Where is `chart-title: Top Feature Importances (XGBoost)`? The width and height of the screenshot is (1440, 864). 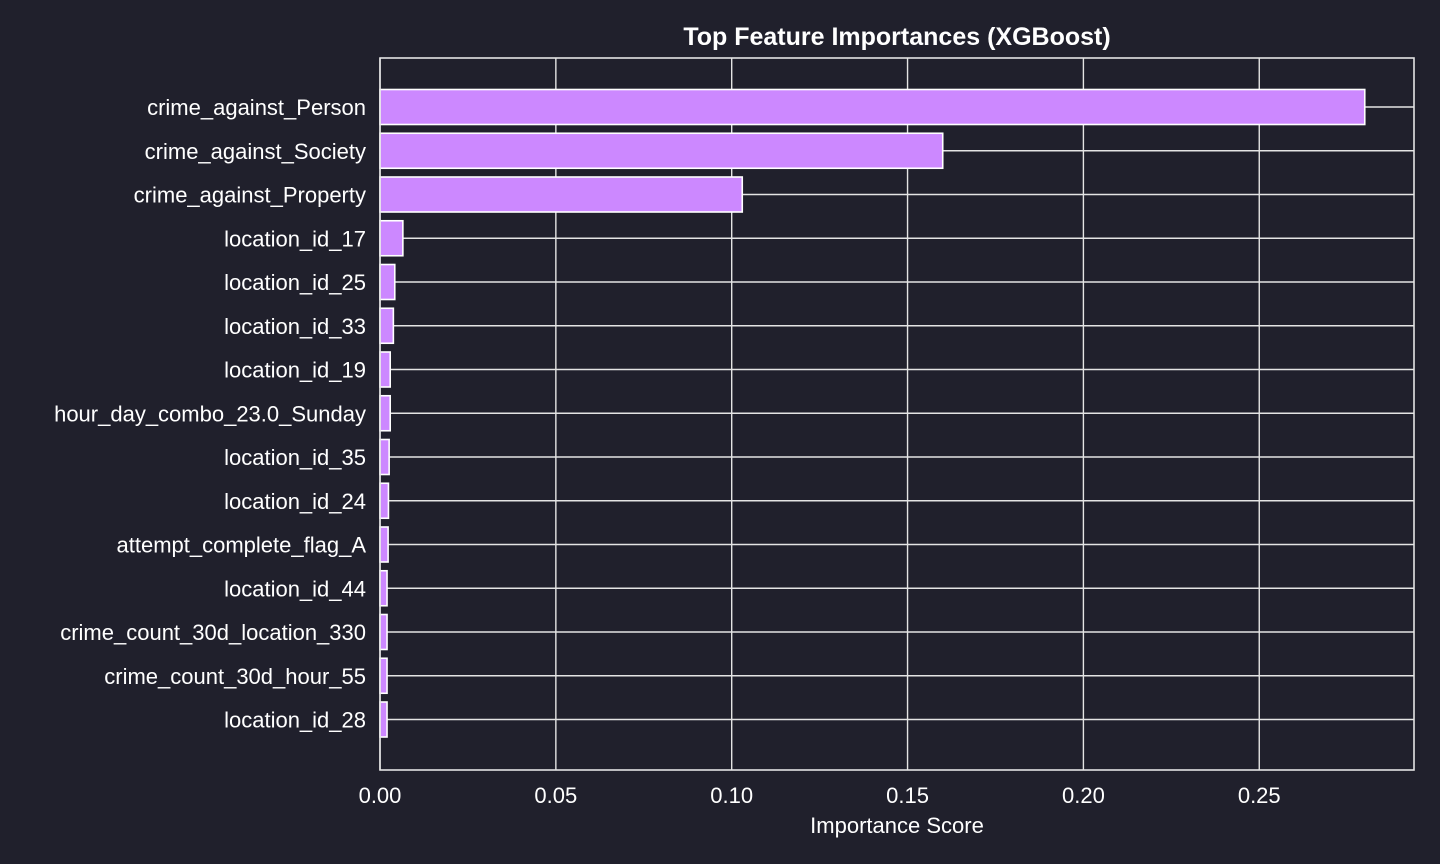 chart-title: Top Feature Importances (XGBoost) is located at coordinates (896, 37).